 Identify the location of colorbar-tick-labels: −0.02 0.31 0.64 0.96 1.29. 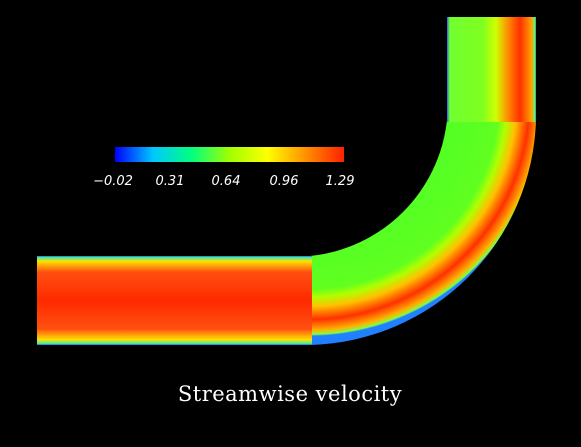
(223, 181).